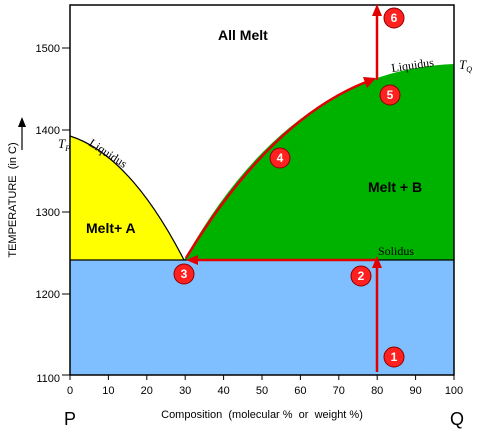 This screenshot has width=477, height=430. I want to click on marker-4-number: 4, so click(280, 158).